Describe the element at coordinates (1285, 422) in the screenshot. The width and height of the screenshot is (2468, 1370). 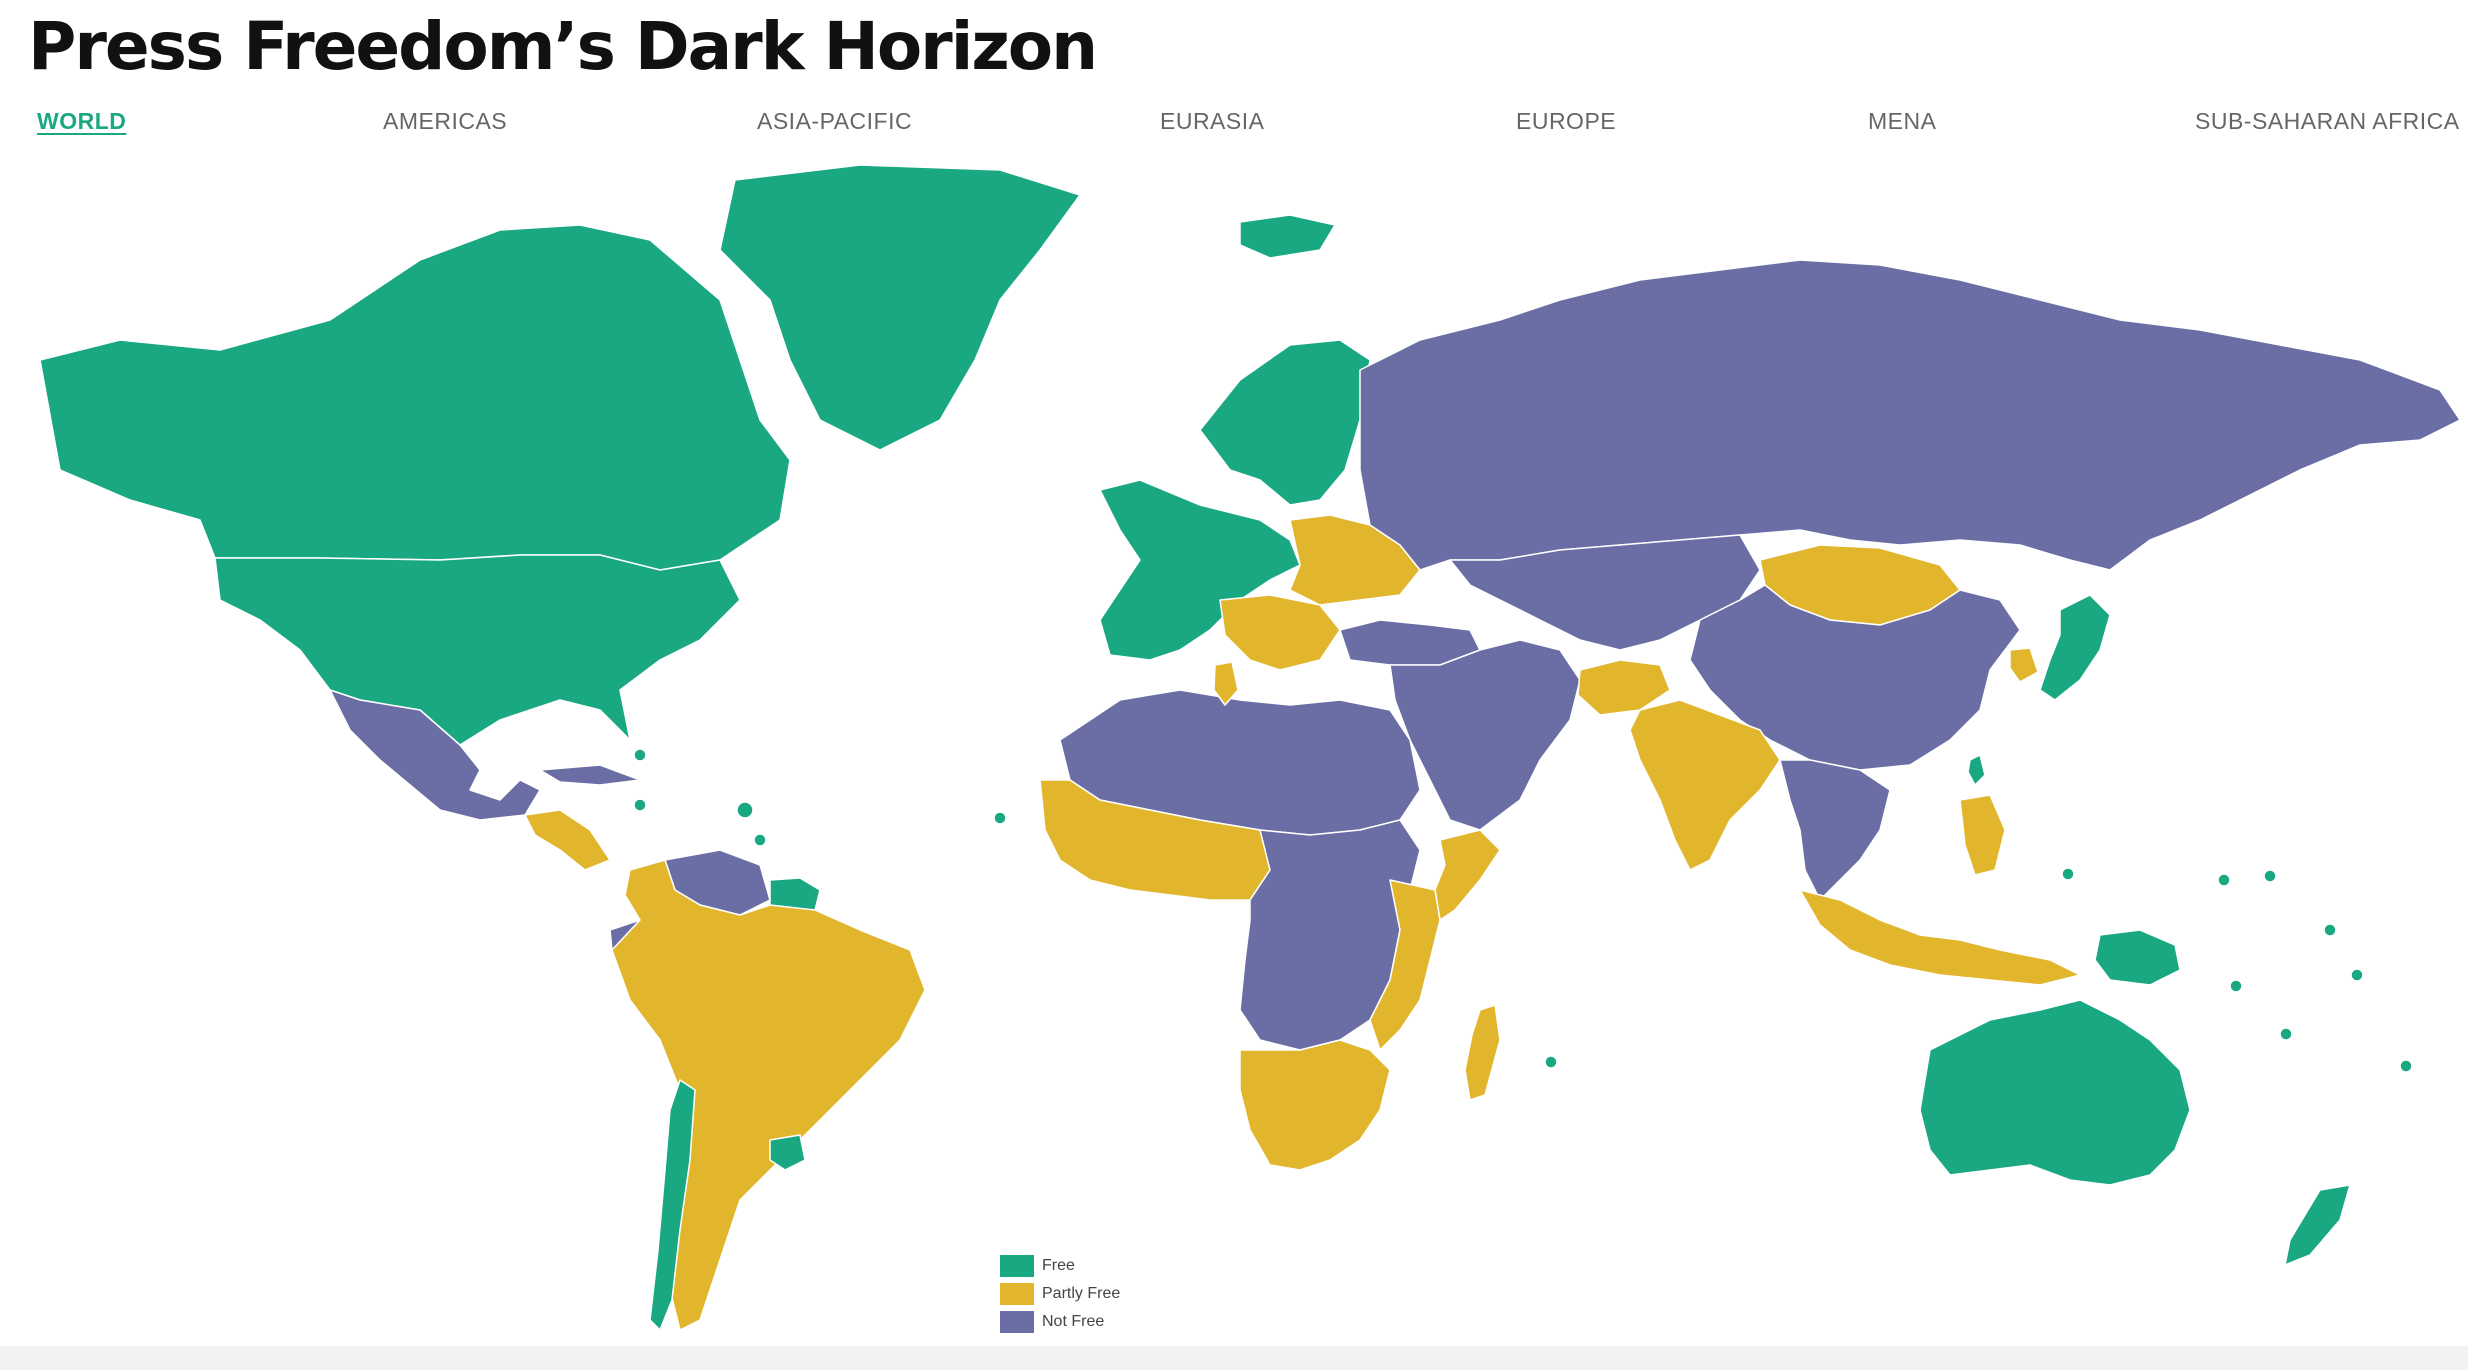
I see `map-region-nordic` at that location.